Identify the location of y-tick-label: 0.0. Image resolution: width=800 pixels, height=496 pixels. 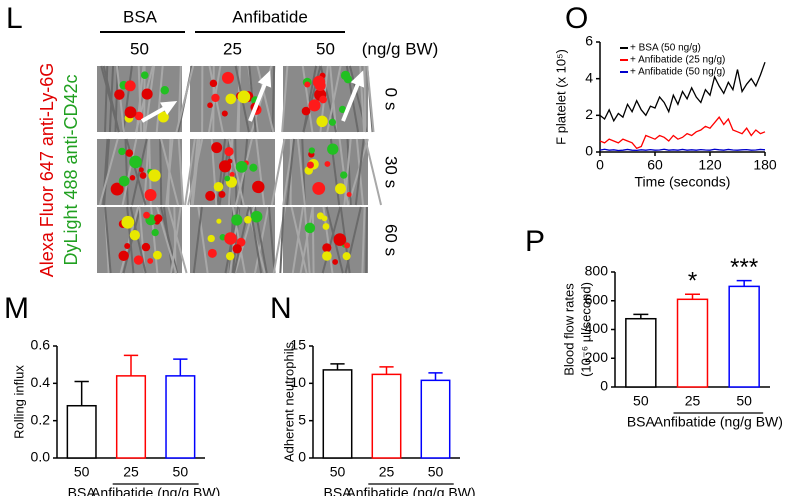
(41, 457).